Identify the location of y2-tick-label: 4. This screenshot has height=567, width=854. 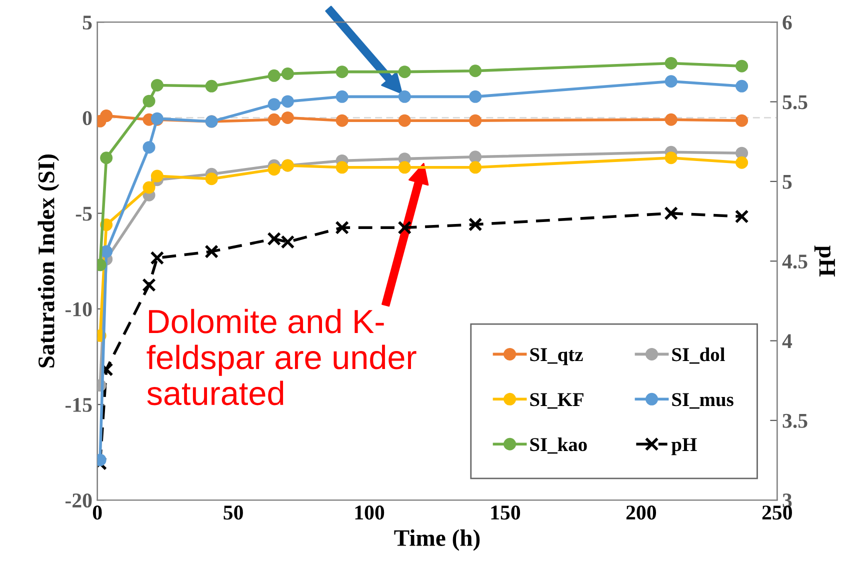
(787, 341).